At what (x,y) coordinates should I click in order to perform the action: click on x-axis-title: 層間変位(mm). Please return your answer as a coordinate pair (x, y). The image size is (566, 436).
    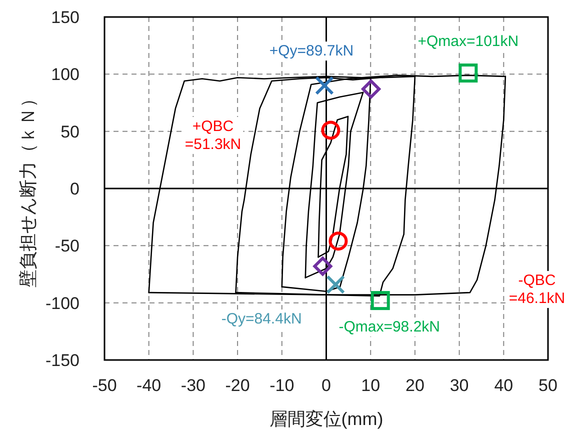
    Looking at the image, I should click on (326, 419).